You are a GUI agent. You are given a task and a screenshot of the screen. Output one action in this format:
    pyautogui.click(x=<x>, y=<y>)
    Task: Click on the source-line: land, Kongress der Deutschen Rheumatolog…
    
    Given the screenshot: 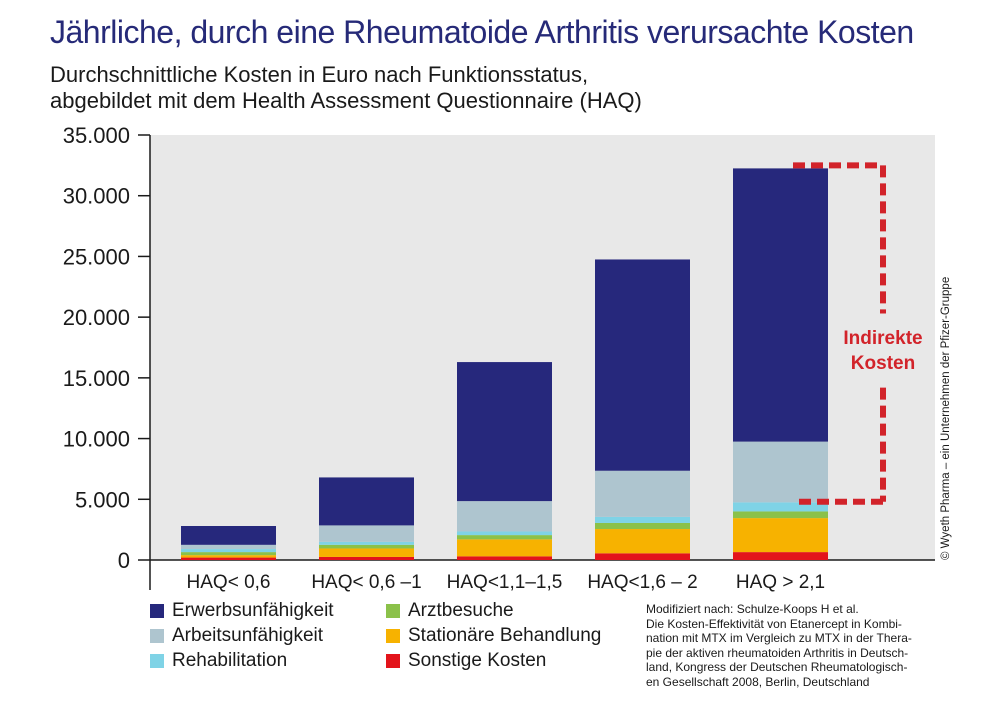 What is the action you would take?
    pyautogui.click(x=777, y=667)
    